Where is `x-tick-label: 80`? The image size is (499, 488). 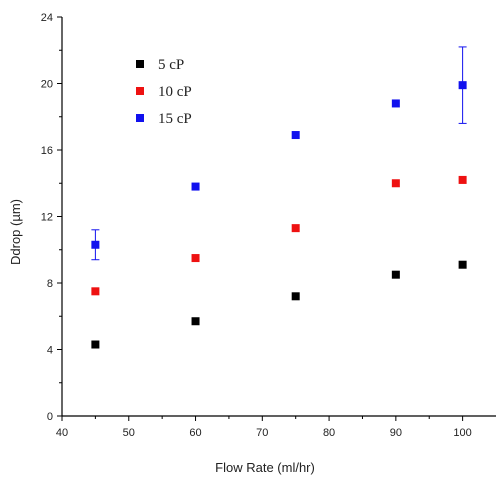
x-tick-label: 80 is located at coordinates (329, 433).